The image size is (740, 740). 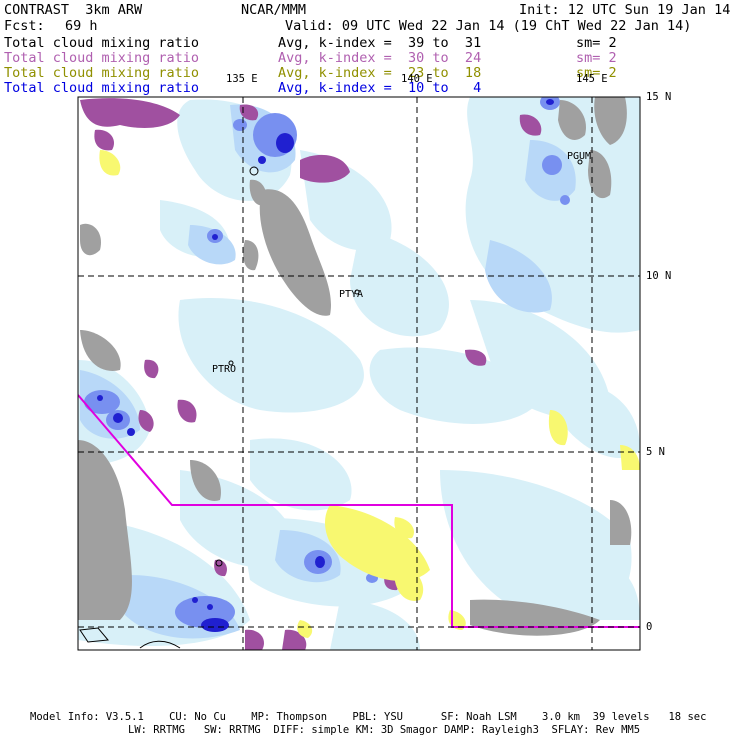 I want to click on legend-stat-2: Avg, k-index = 30 to 24, so click(x=380, y=58).